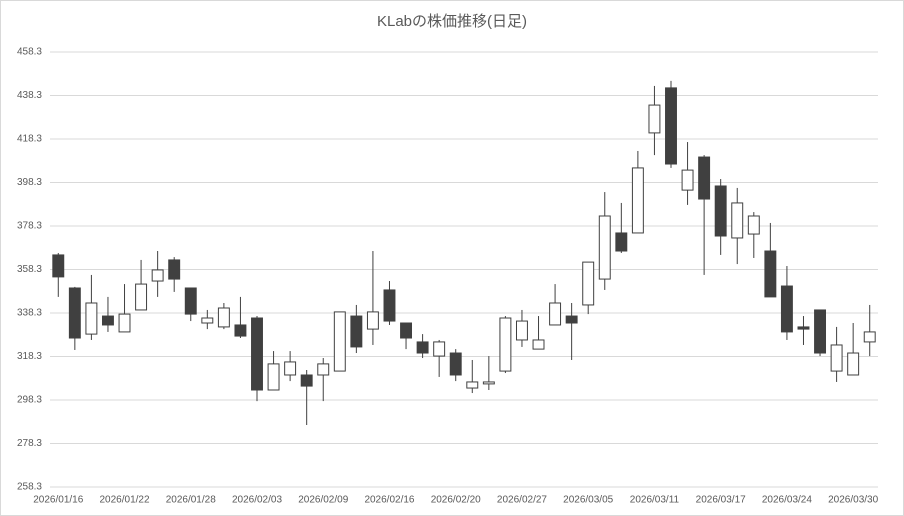  I want to click on x-tick-label: 2026/02/09, so click(323, 500).